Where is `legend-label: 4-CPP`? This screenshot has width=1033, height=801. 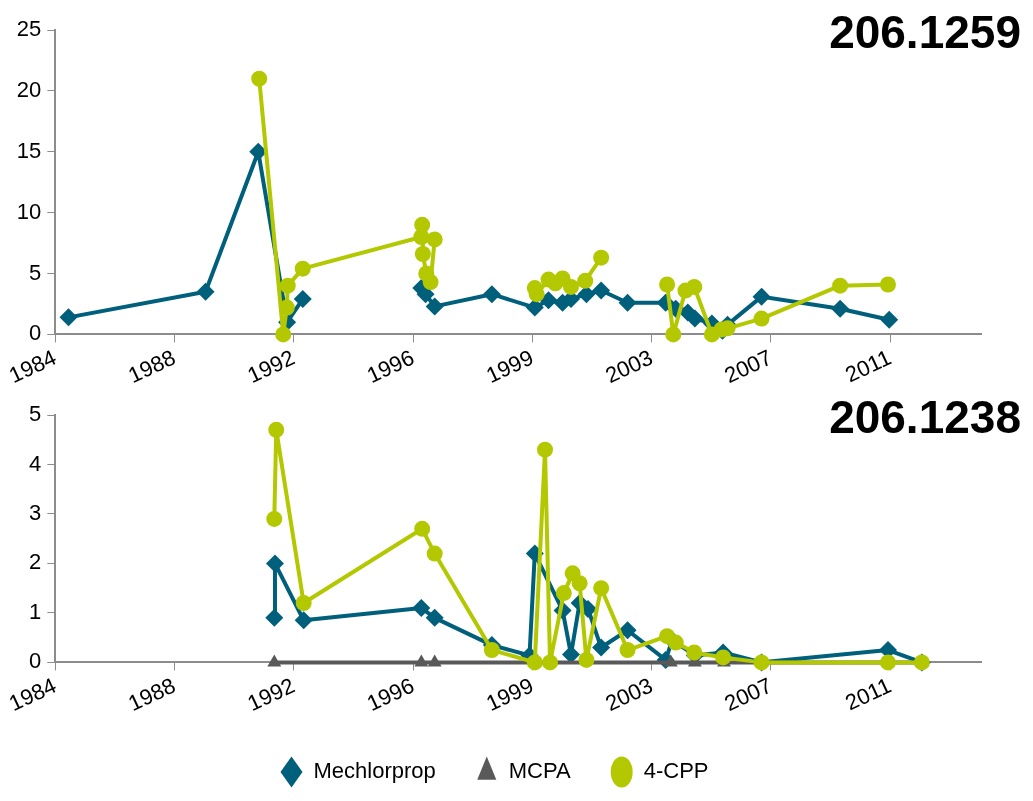 legend-label: 4-CPP is located at coordinates (676, 771).